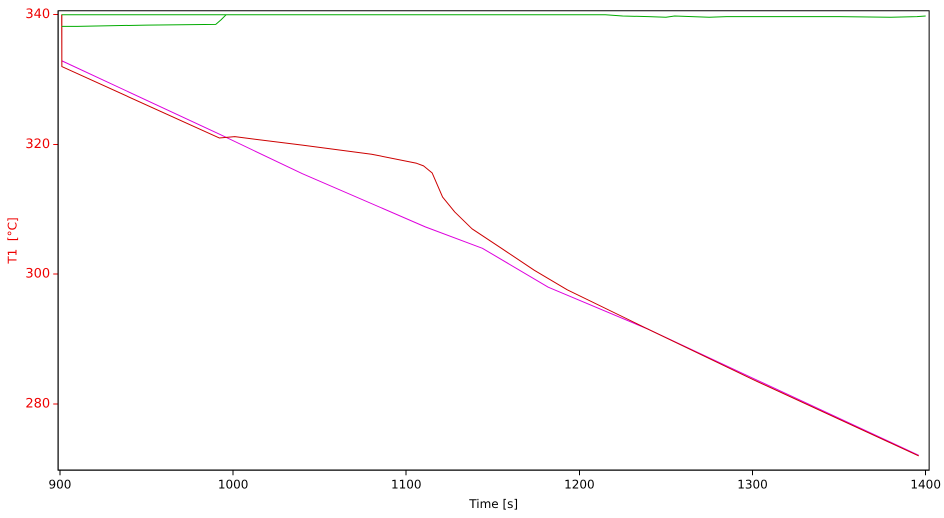  I want to click on x-tick-label: 1400, so click(925, 485).